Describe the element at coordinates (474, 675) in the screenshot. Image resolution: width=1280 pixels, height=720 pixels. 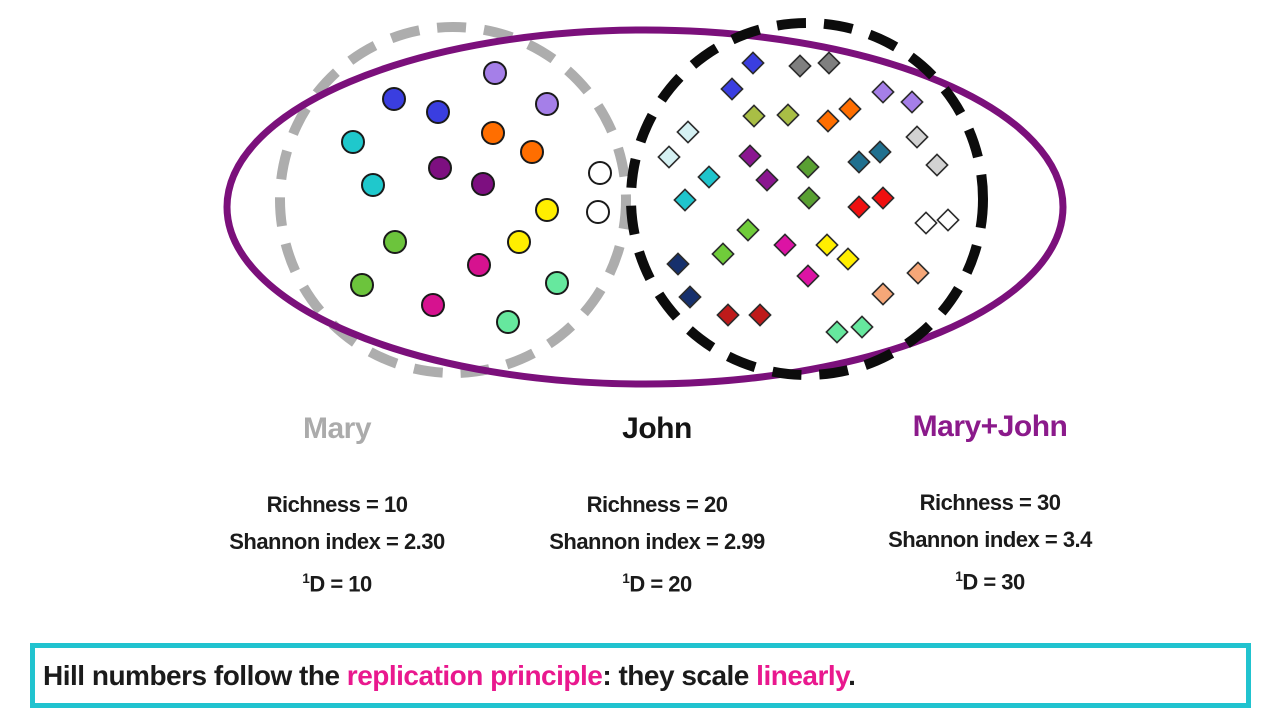
I see `caption-segment: replication principle` at that location.